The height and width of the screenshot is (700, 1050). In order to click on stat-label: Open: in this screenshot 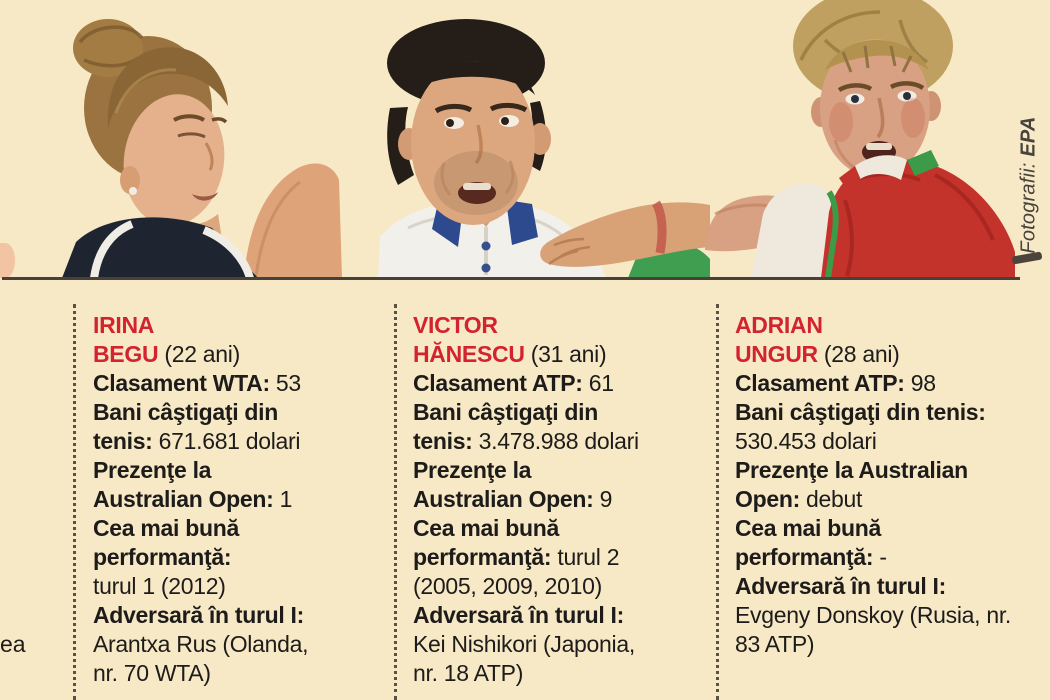, I will do `click(767, 499)`.